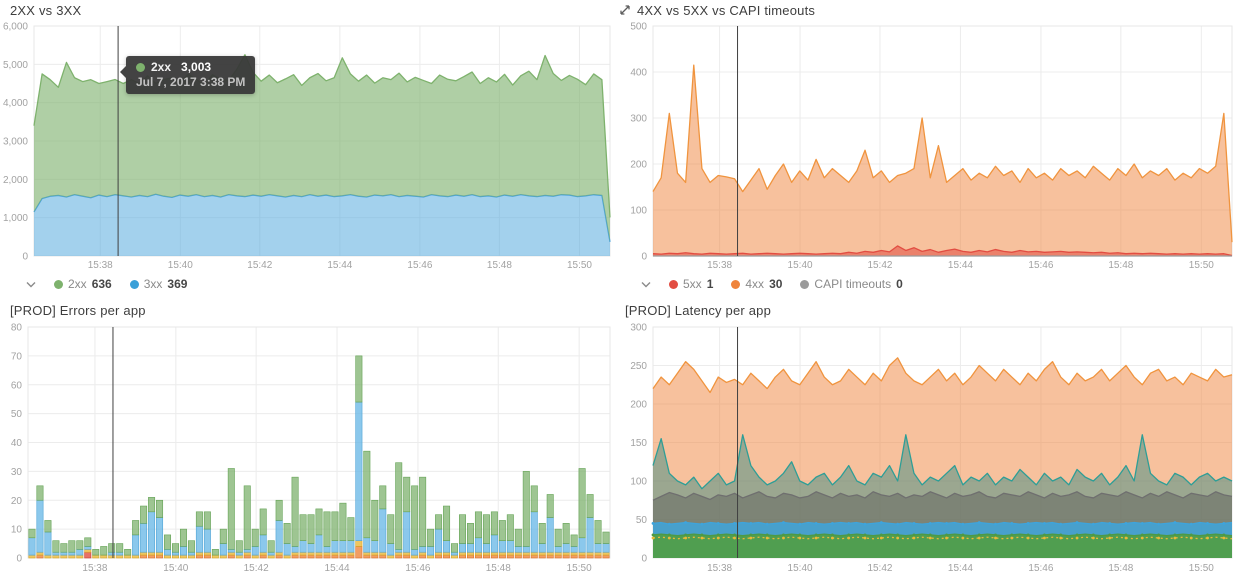  Describe the element at coordinates (177, 284) in the screenshot. I see `legend-value: 369` at that location.